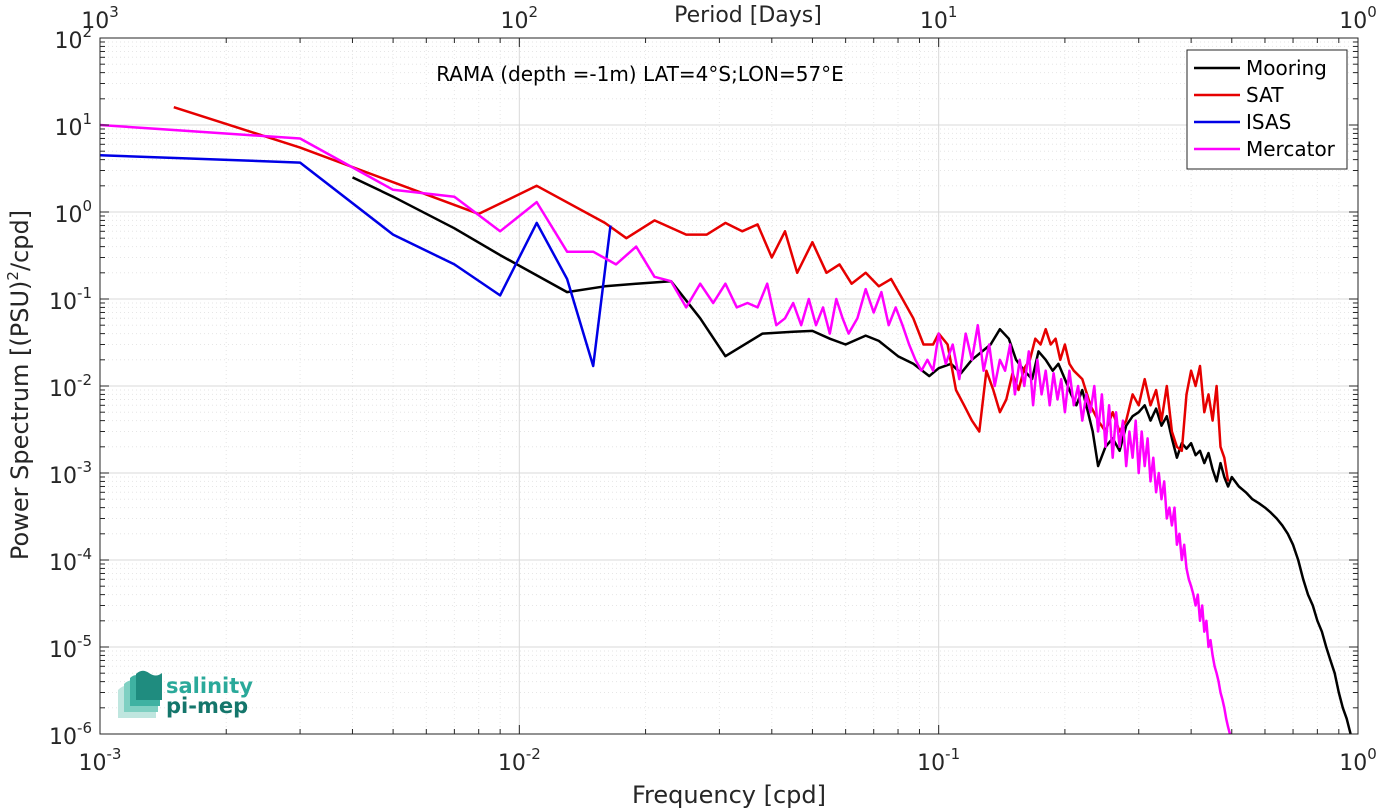  I want to click on legend-label-isas: ISAS, so click(1268, 122).